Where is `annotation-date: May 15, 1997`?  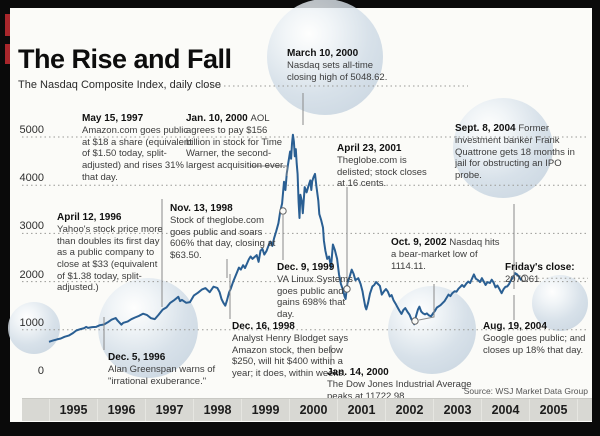
annotation-date: May 15, 1997 is located at coordinates (113, 118).